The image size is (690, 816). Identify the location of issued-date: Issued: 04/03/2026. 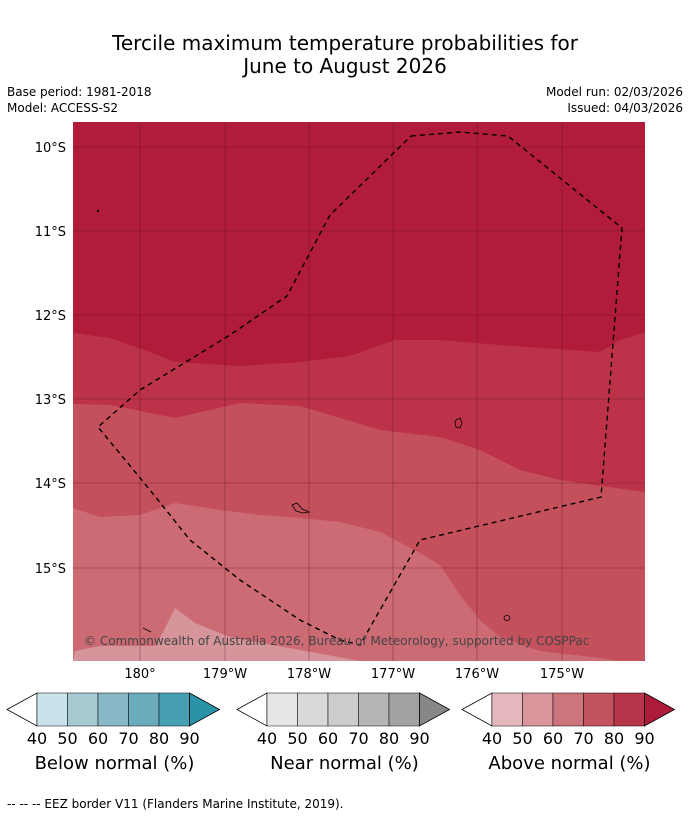
(625, 108).